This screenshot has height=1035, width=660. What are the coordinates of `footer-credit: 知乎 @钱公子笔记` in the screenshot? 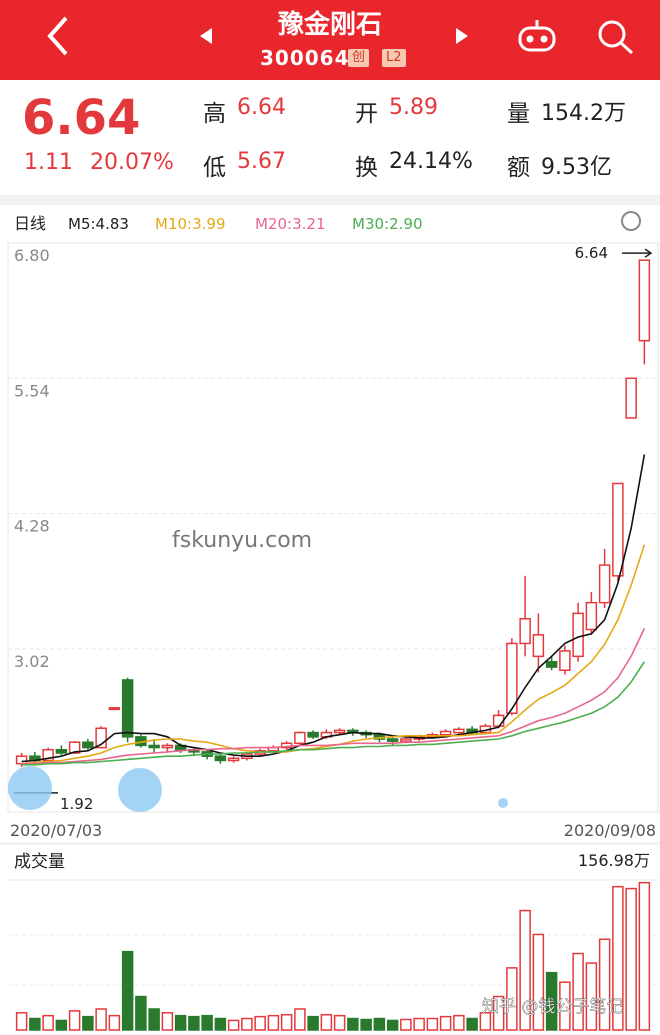 It's located at (552, 1007).